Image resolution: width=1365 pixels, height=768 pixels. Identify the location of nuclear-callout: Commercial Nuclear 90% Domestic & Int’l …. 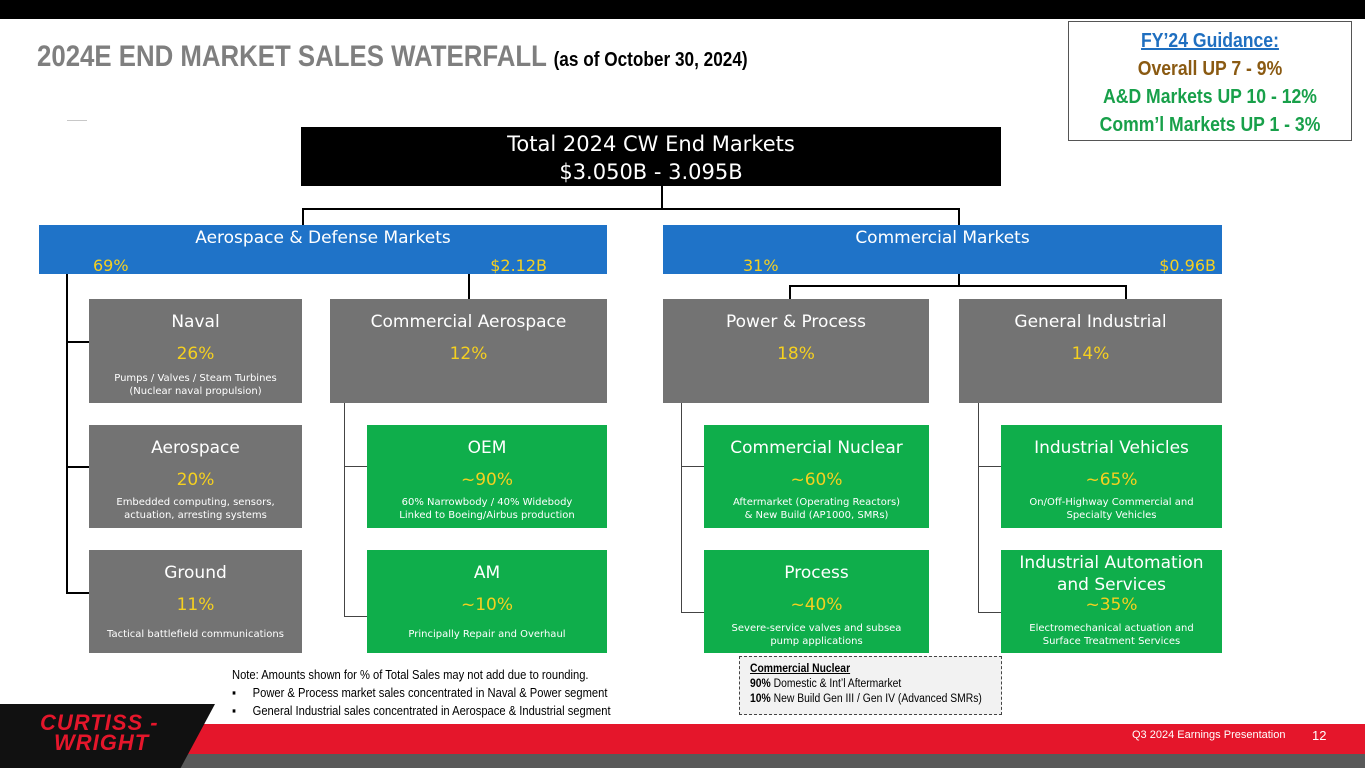
(870, 685).